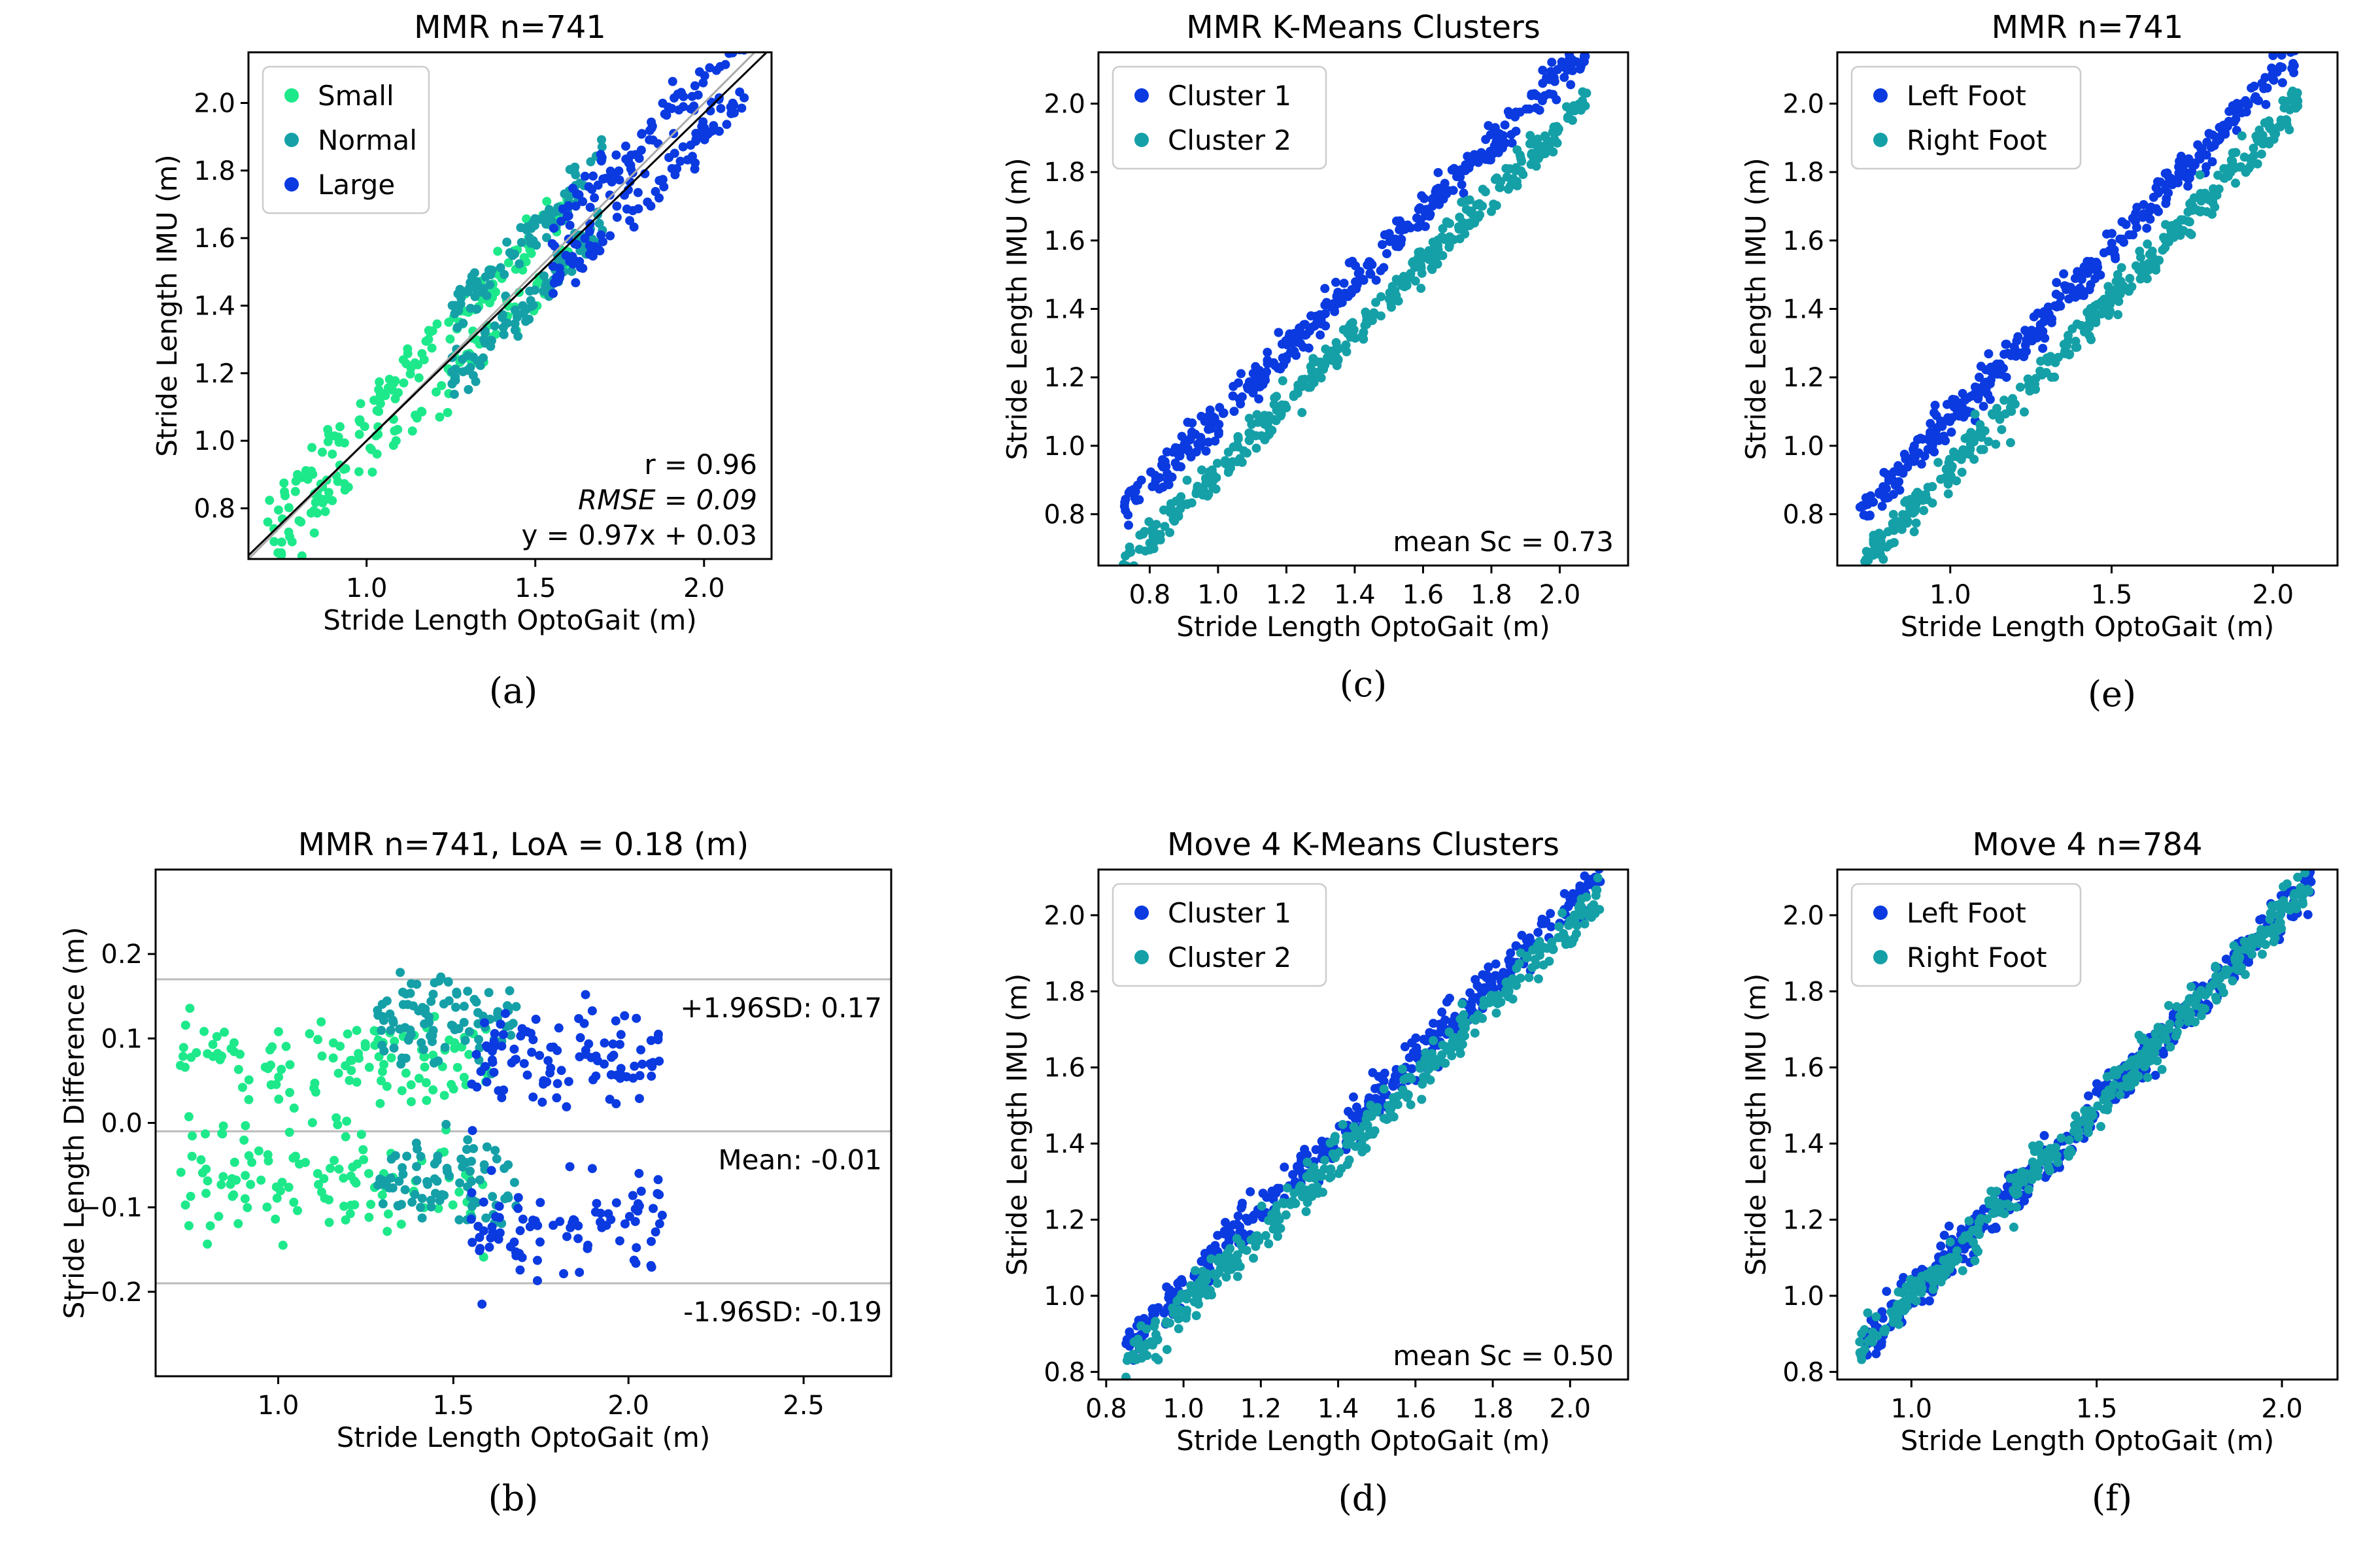  Describe the element at coordinates (509, 620) in the screenshot. I see `x-axis-label: Stride Length OptoGait (m)` at that location.